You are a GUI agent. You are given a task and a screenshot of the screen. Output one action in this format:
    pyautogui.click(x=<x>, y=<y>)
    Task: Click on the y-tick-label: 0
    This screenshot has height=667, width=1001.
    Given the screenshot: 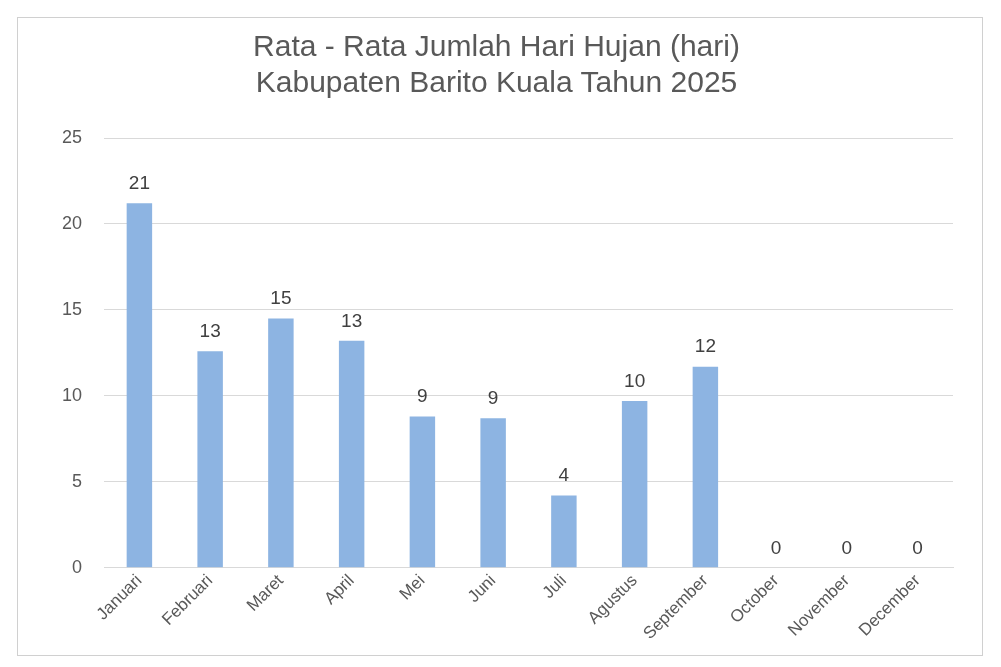 What is the action you would take?
    pyautogui.click(x=77, y=566)
    